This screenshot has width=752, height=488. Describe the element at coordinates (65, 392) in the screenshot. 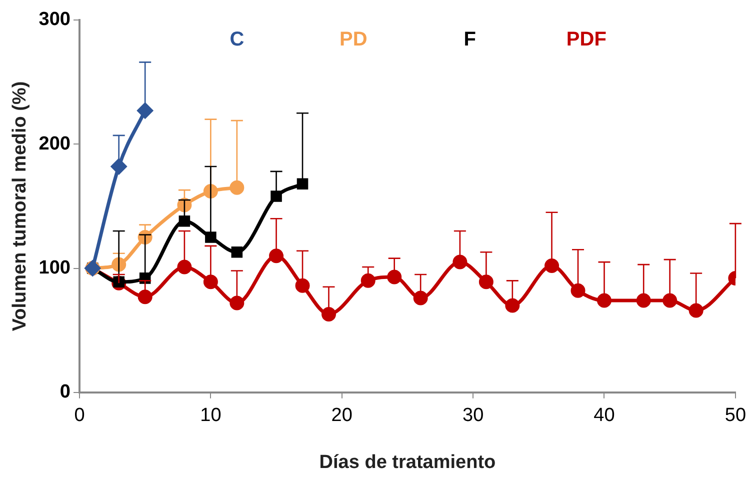

I see `y-tick-label: 0` at that location.